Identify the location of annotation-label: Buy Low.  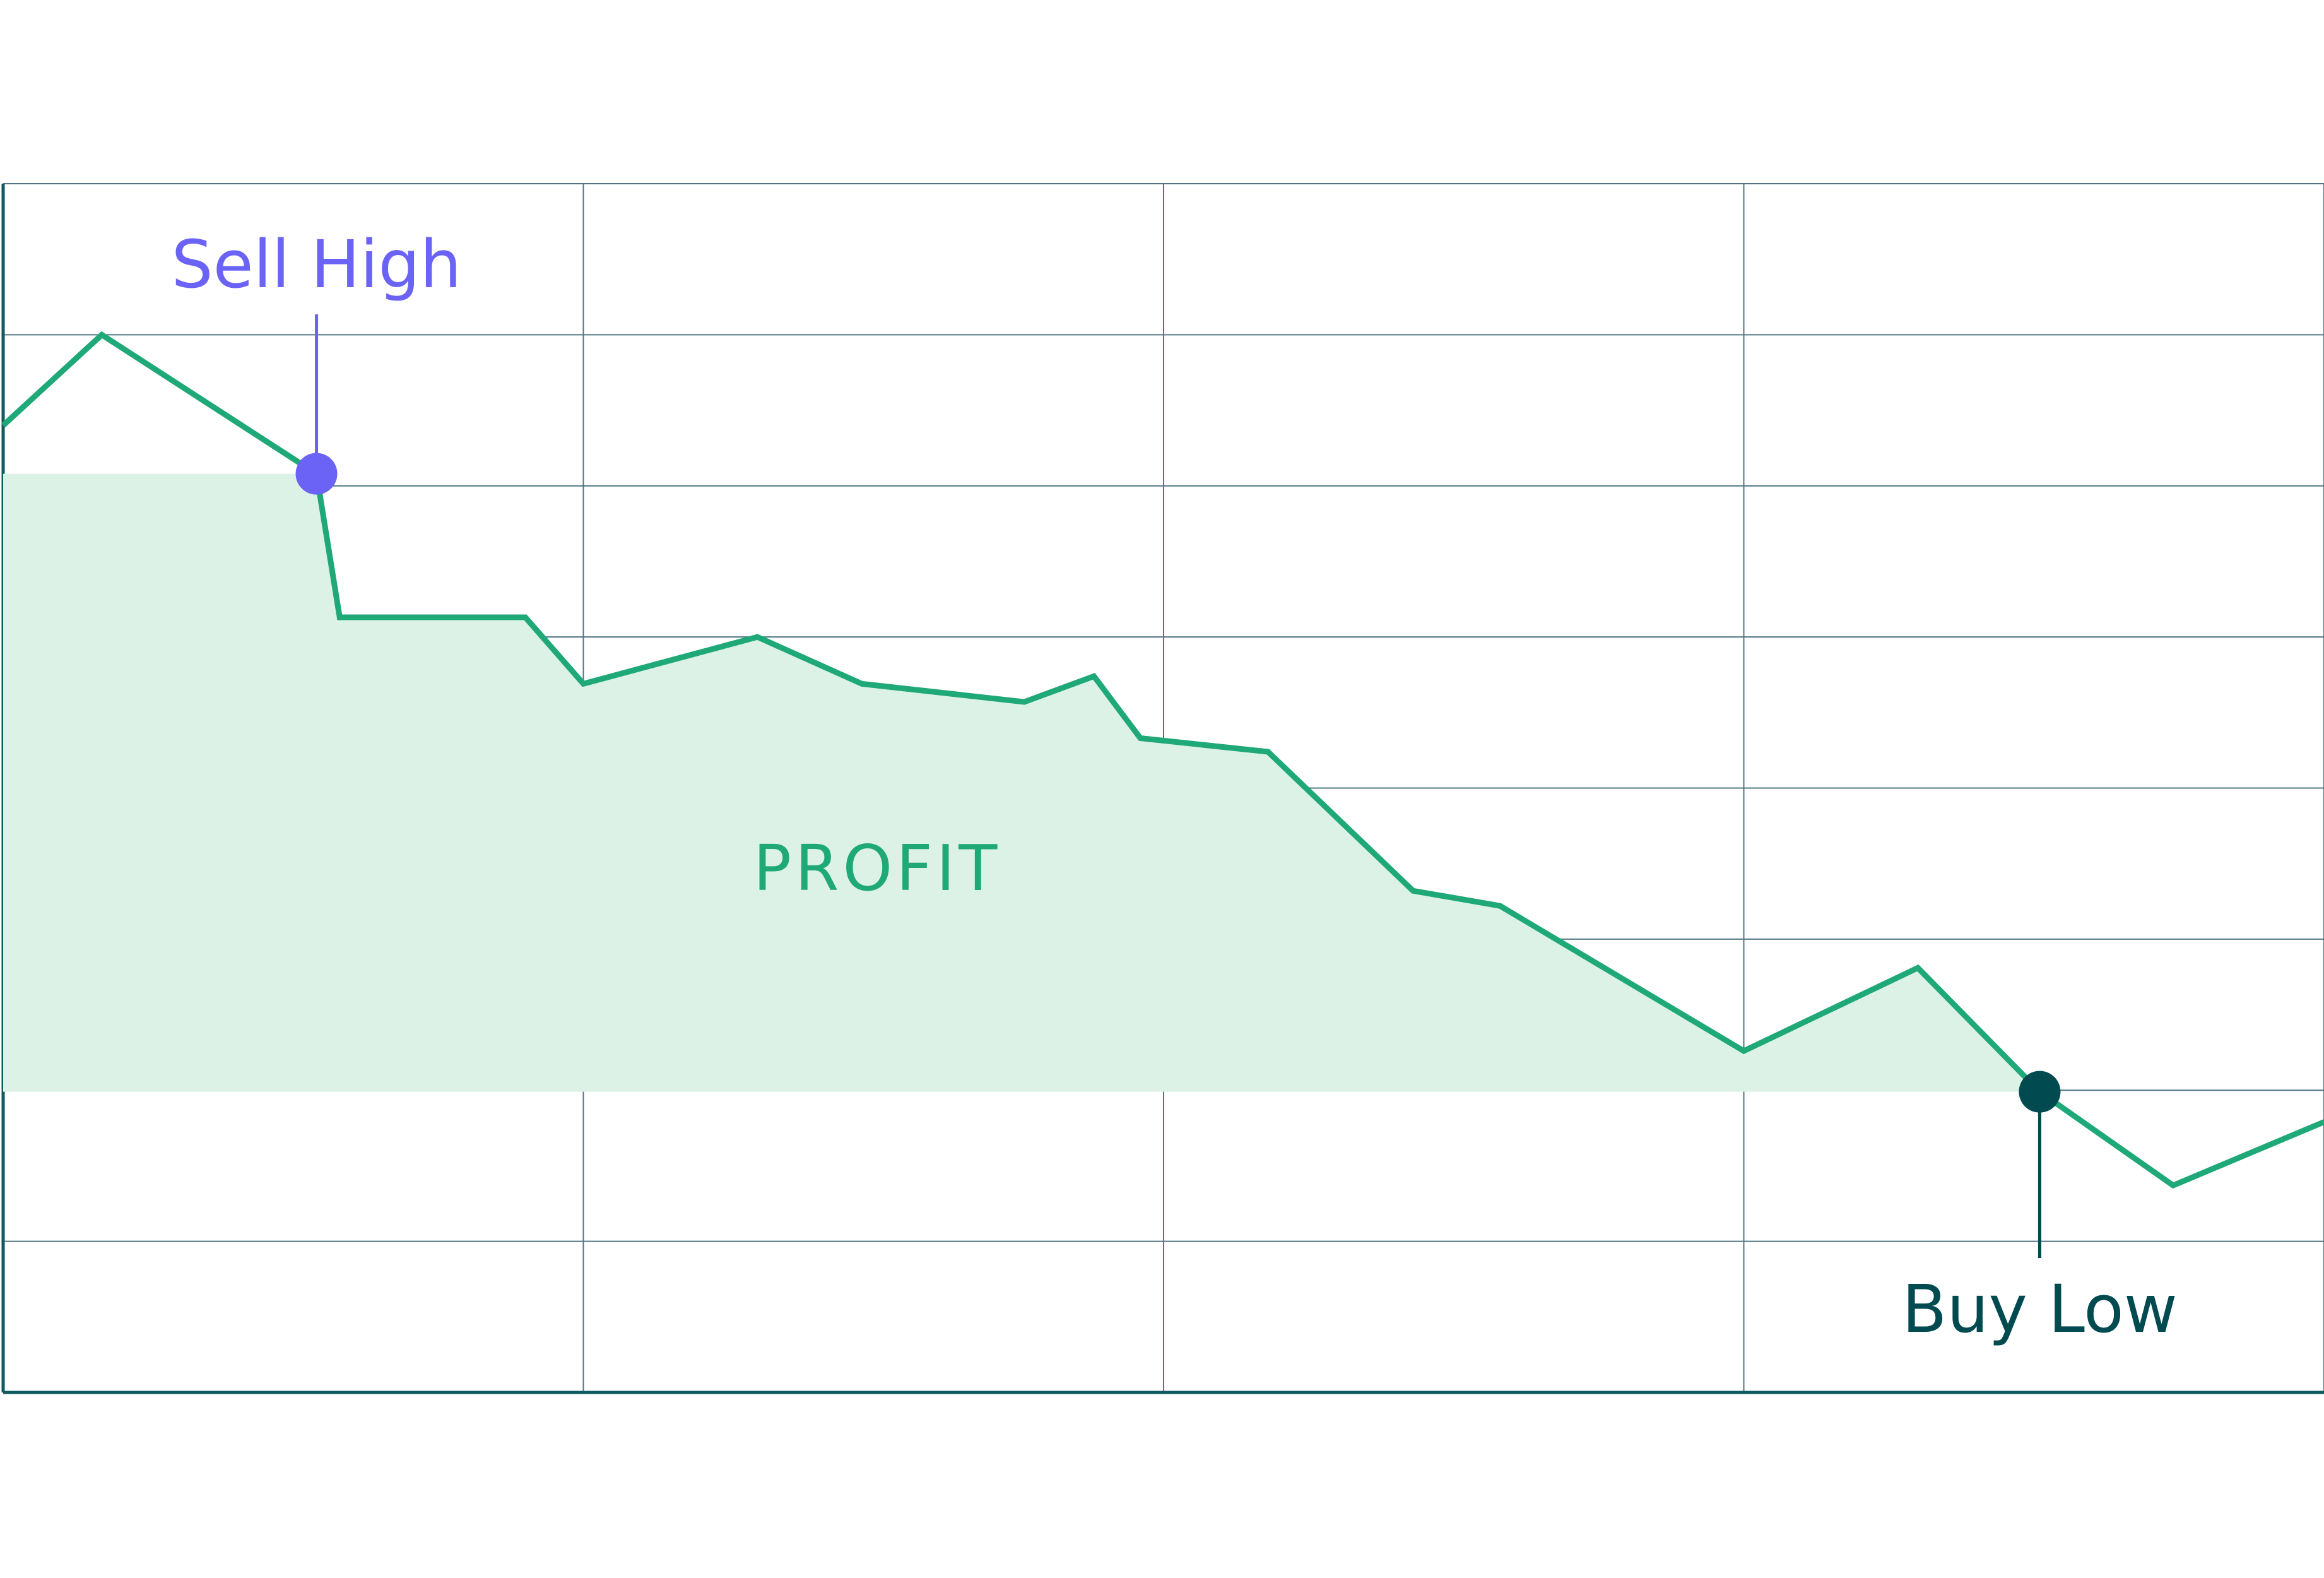
(2040, 1309).